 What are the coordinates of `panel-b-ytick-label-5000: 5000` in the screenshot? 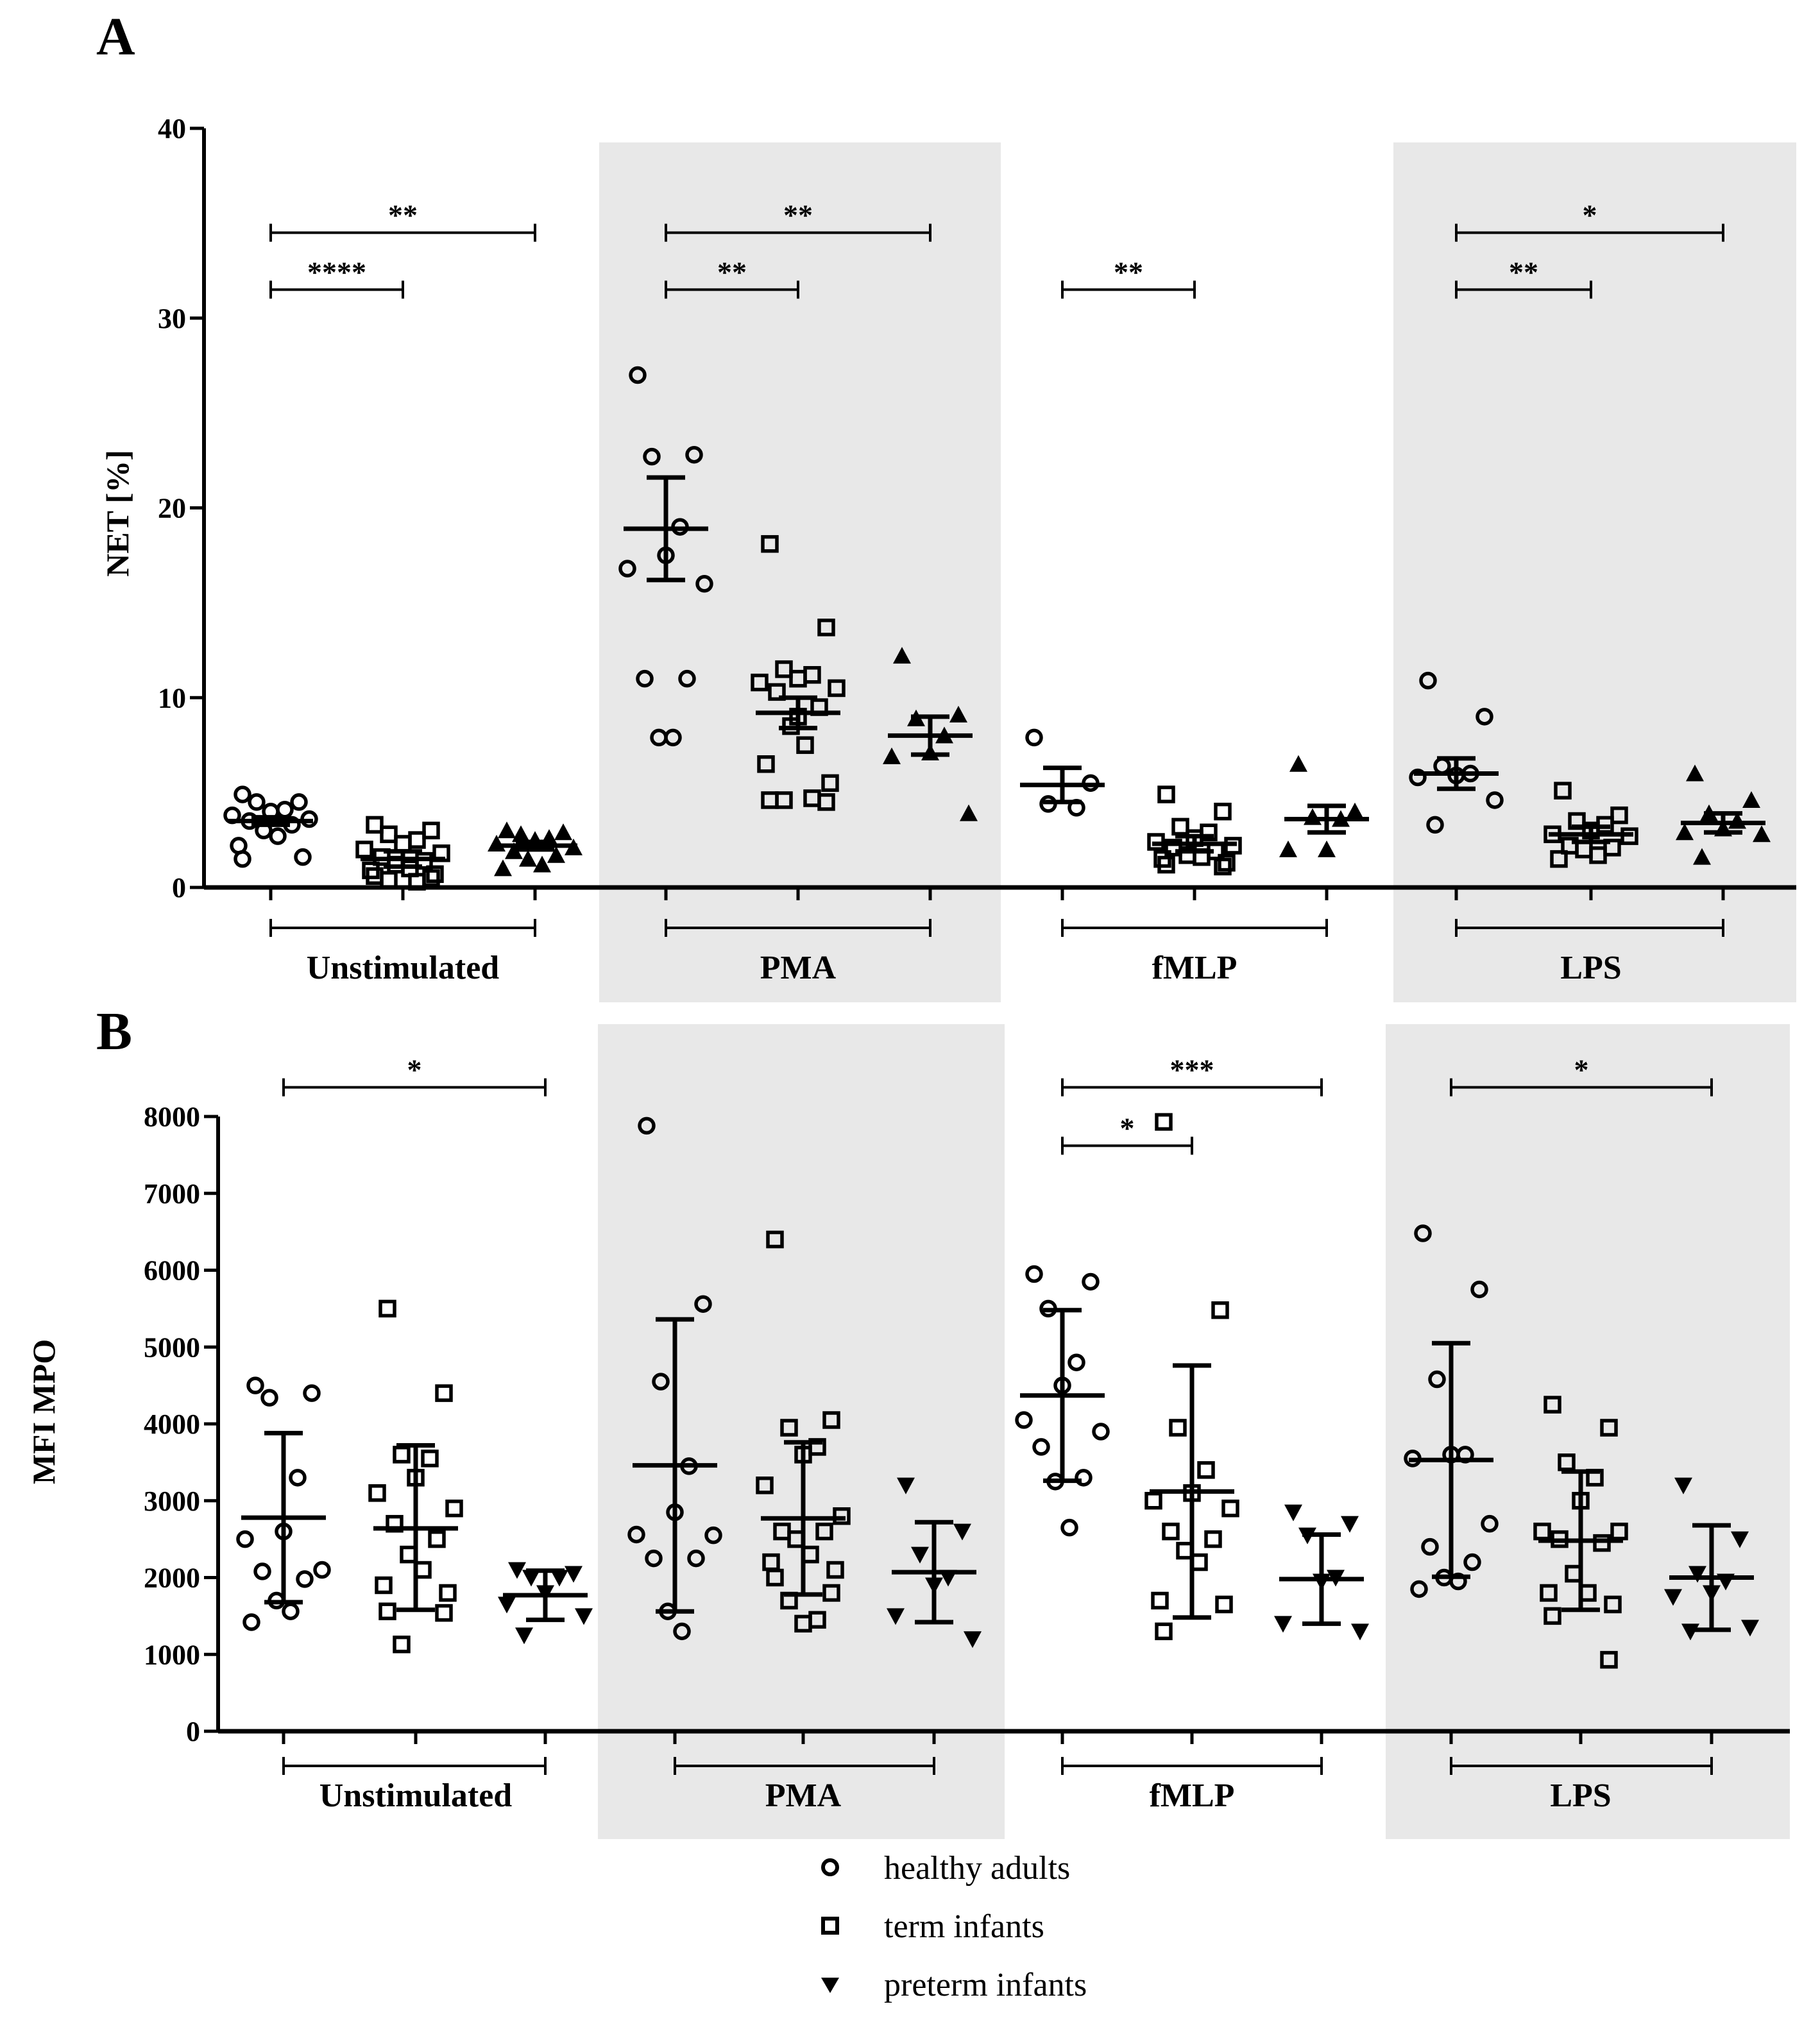 It's located at (172, 1347).